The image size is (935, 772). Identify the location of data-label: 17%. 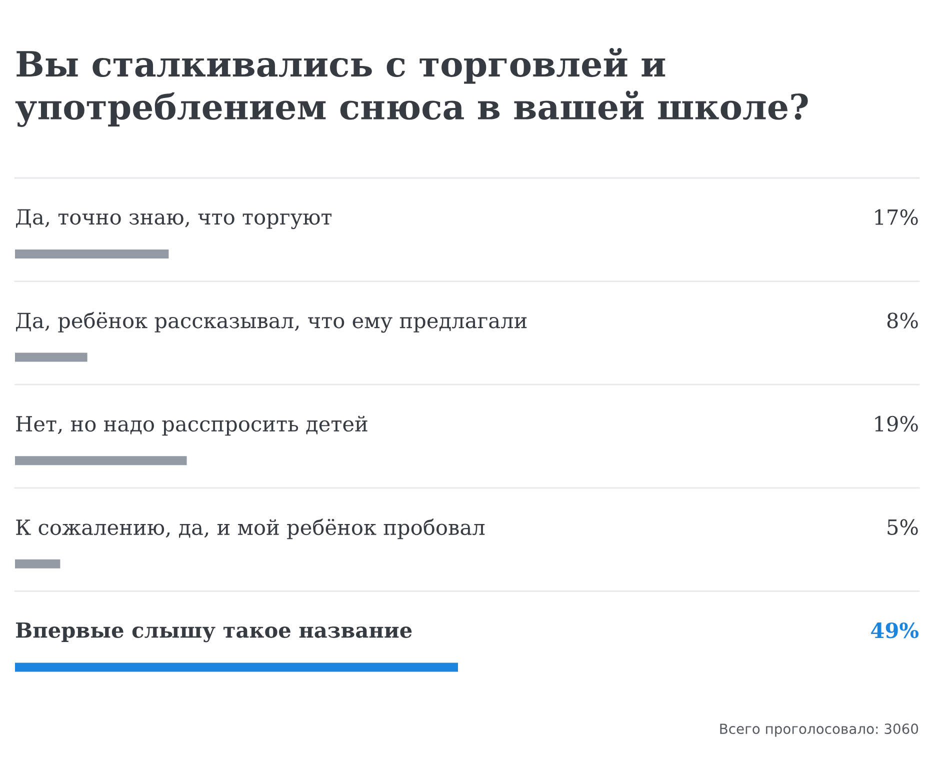
(896, 217).